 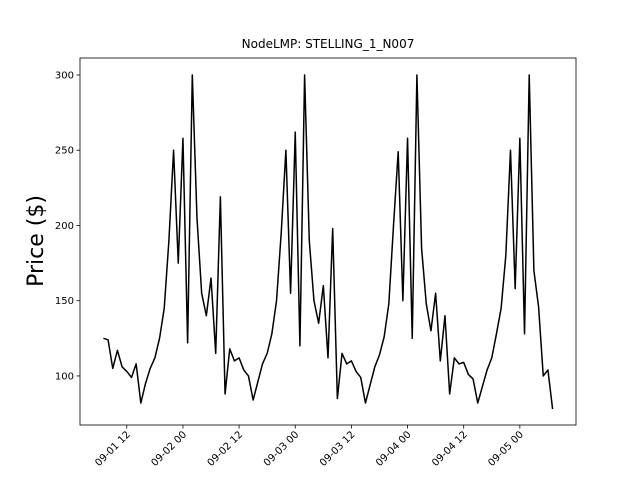 I want to click on y-tick-label: 200, so click(x=64, y=226).